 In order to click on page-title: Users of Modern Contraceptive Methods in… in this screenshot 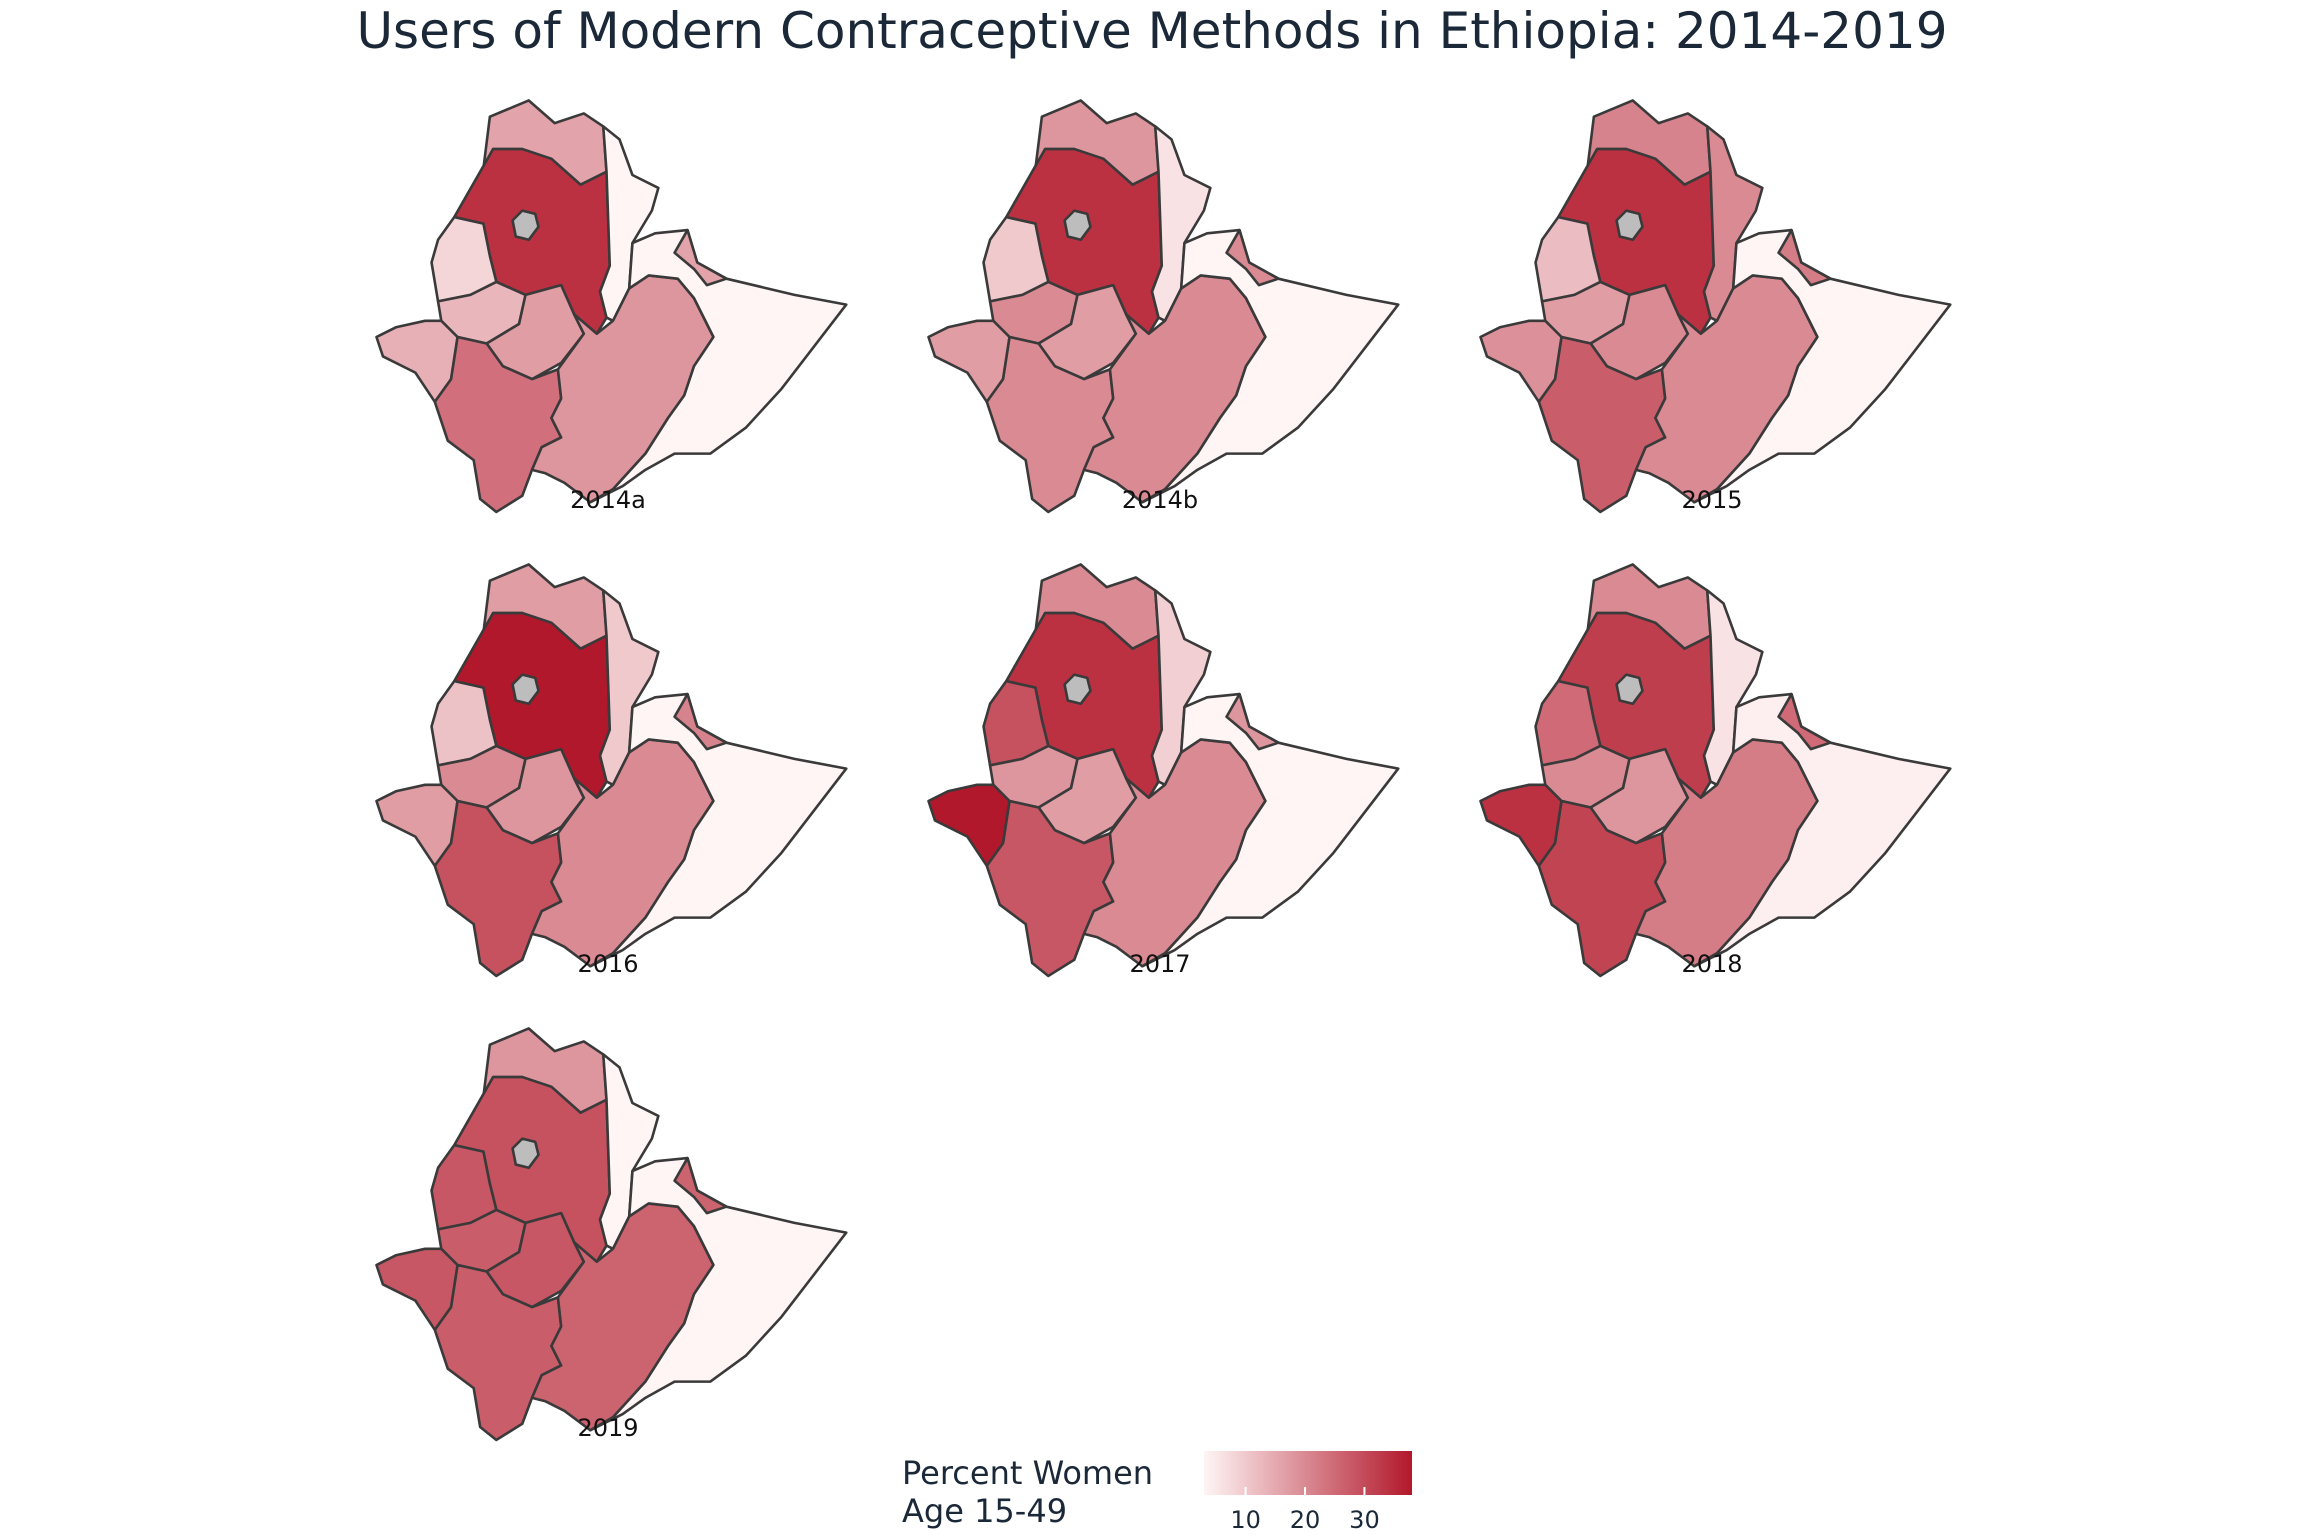, I will do `click(1152, 31)`.